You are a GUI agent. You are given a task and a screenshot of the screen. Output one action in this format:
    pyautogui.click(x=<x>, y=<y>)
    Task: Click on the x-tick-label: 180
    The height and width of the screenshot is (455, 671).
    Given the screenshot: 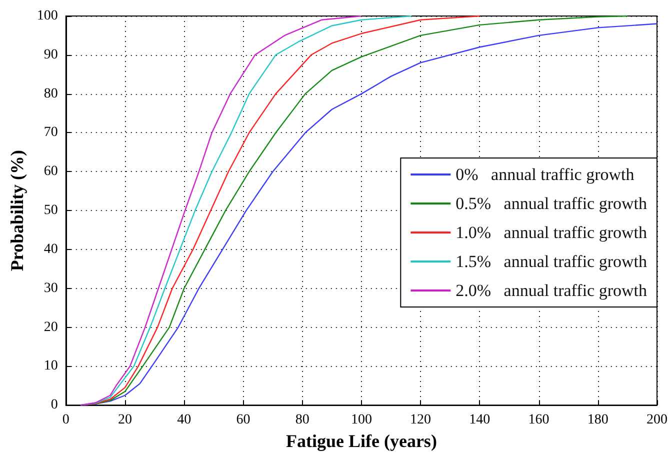 What is the action you would take?
    pyautogui.click(x=597, y=420)
    